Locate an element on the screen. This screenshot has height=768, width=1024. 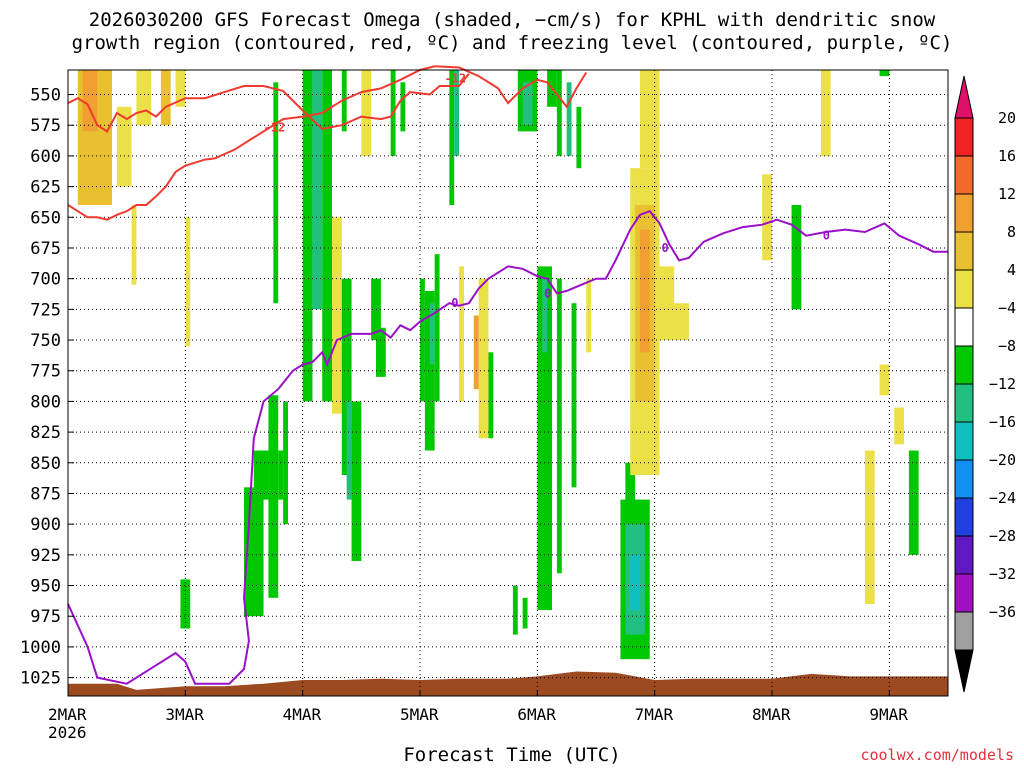
y-tick-label-700: 700 is located at coordinates (45, 280).